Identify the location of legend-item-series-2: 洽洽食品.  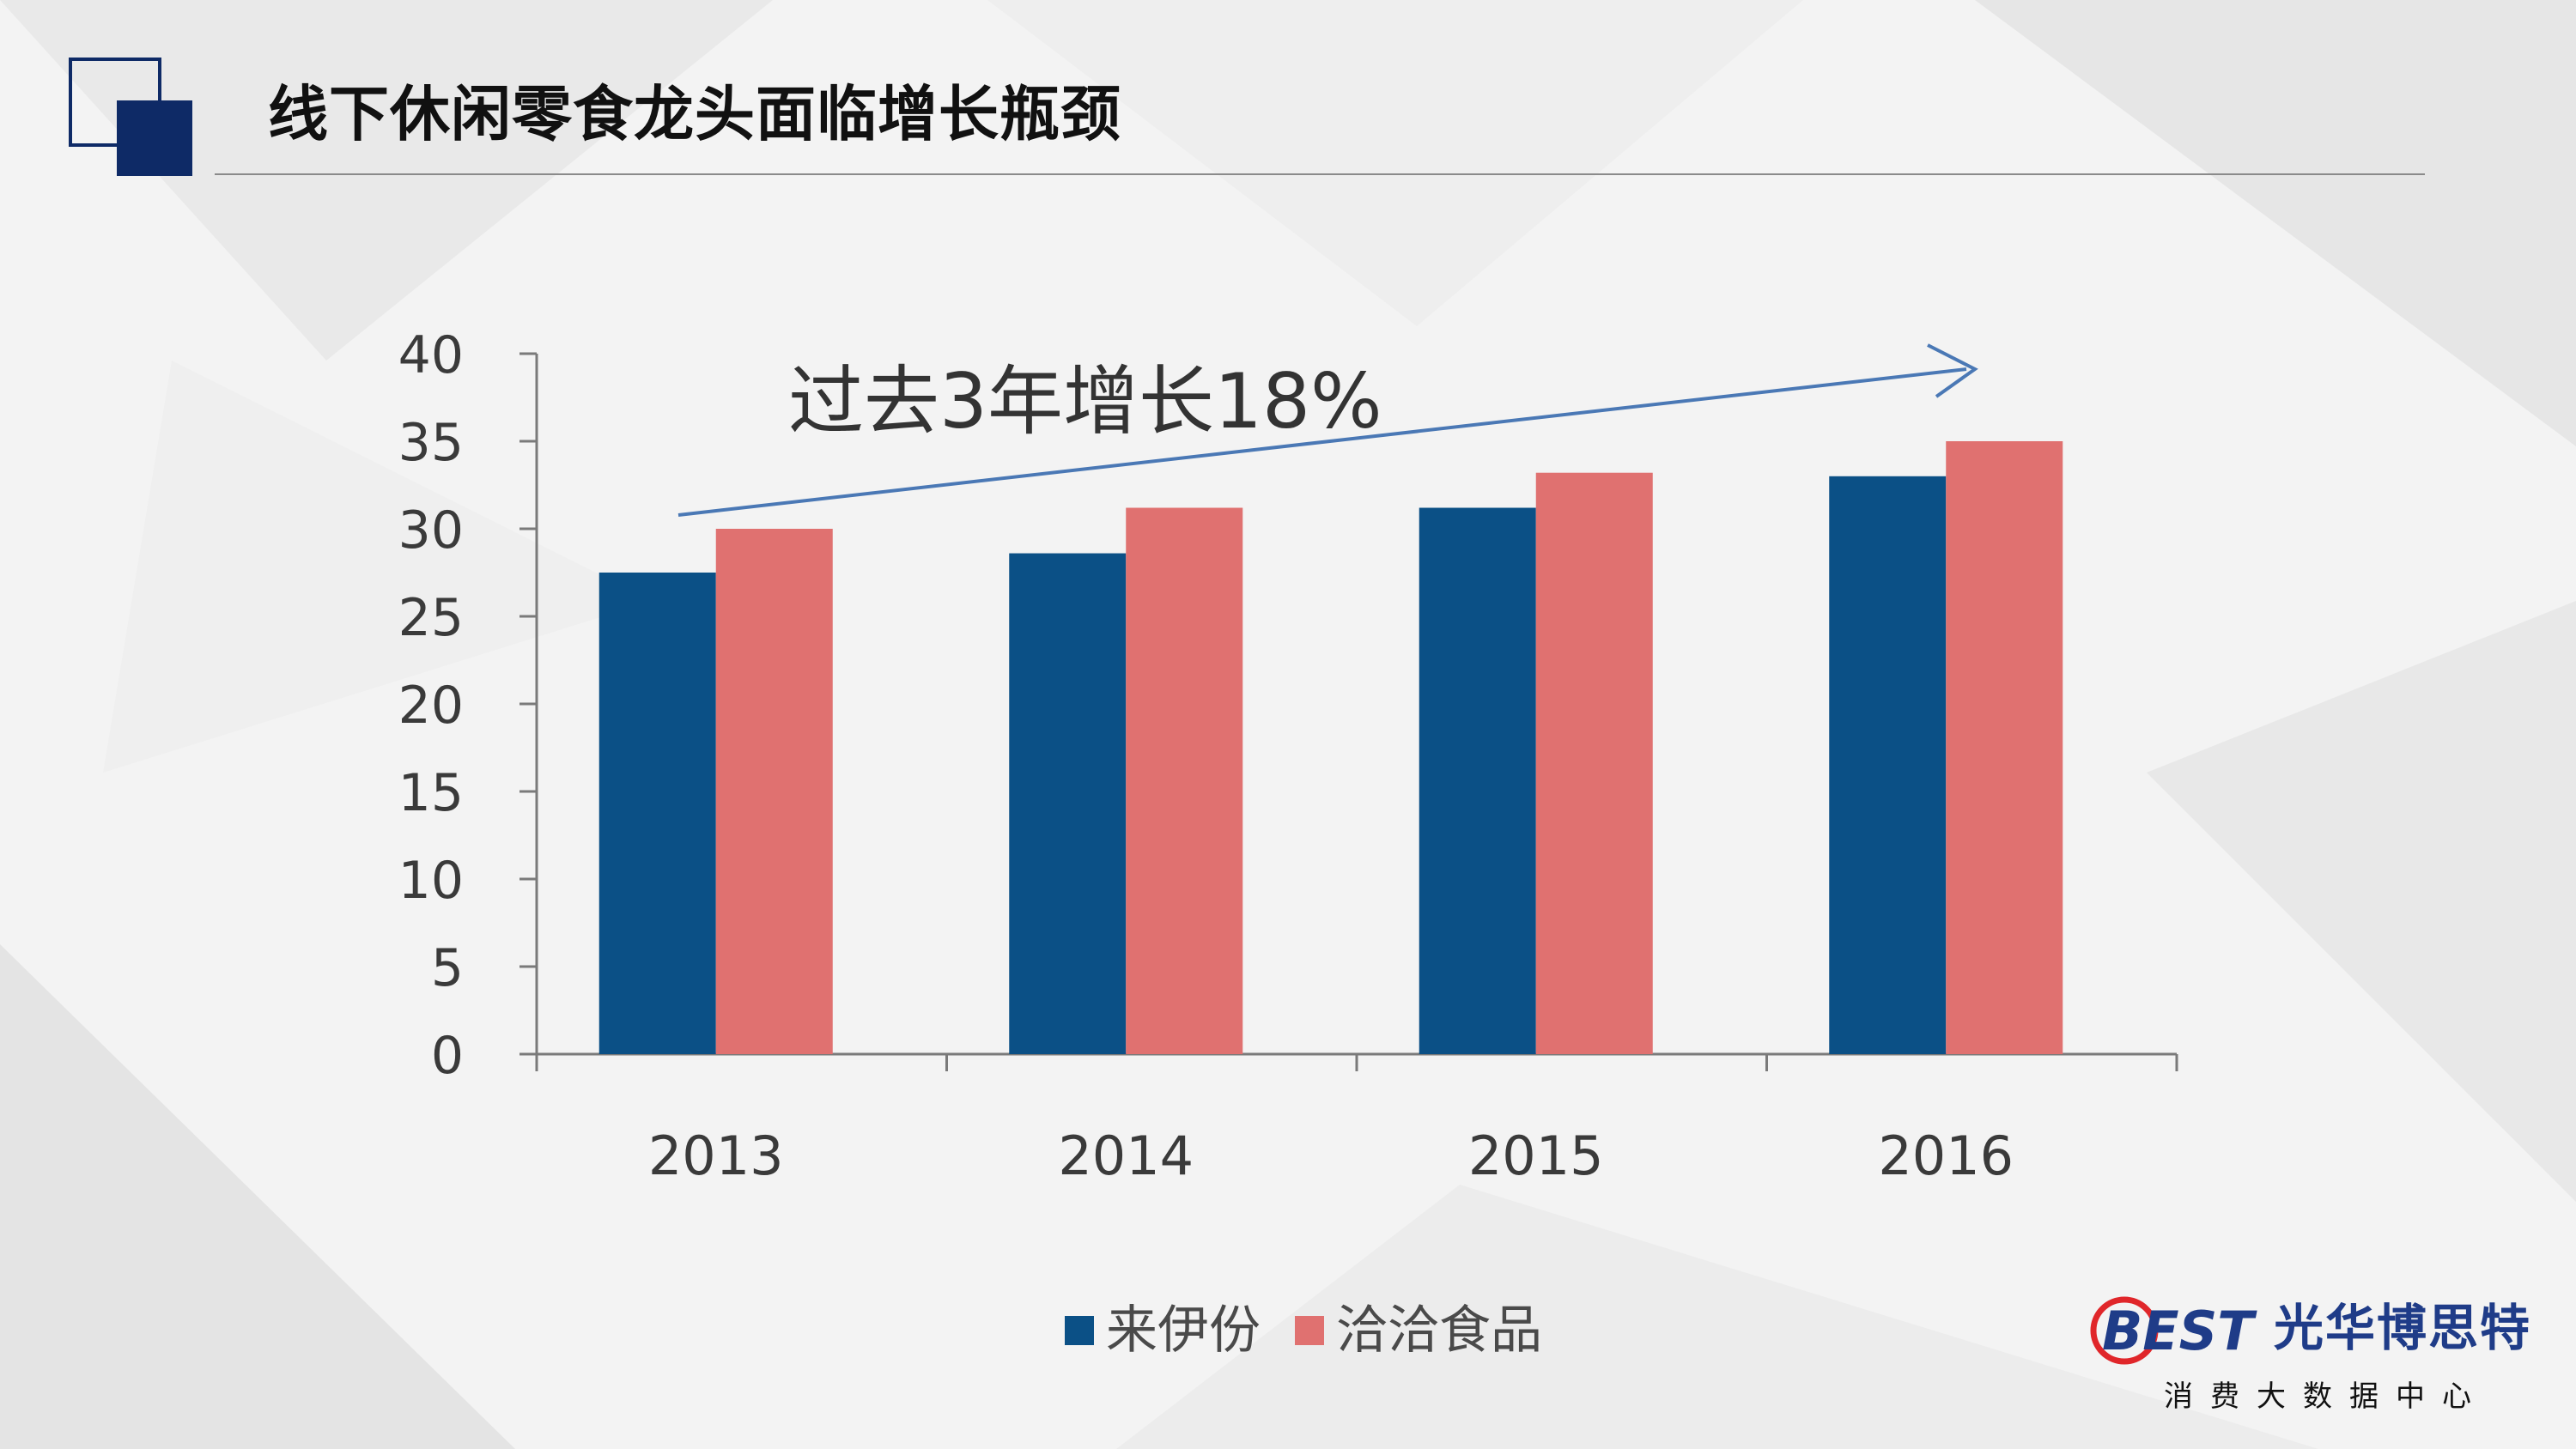
(1418, 1330).